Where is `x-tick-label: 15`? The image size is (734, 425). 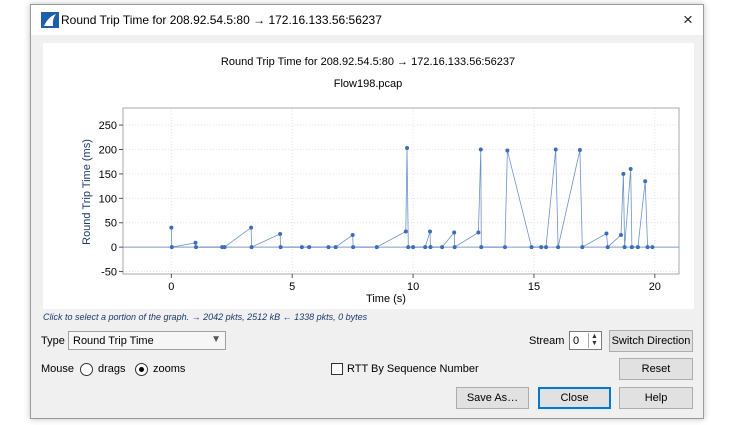
x-tick-label: 15 is located at coordinates (534, 287).